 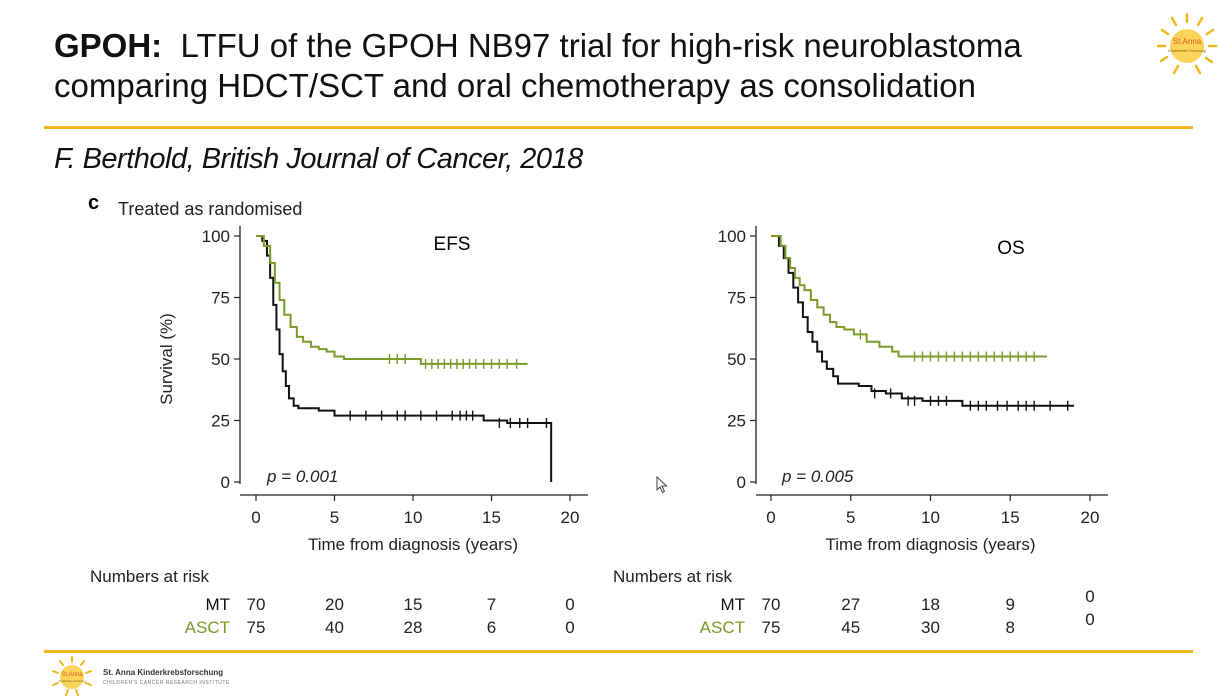 I want to click on y-axis-label: Survival (%), so click(x=166, y=359).